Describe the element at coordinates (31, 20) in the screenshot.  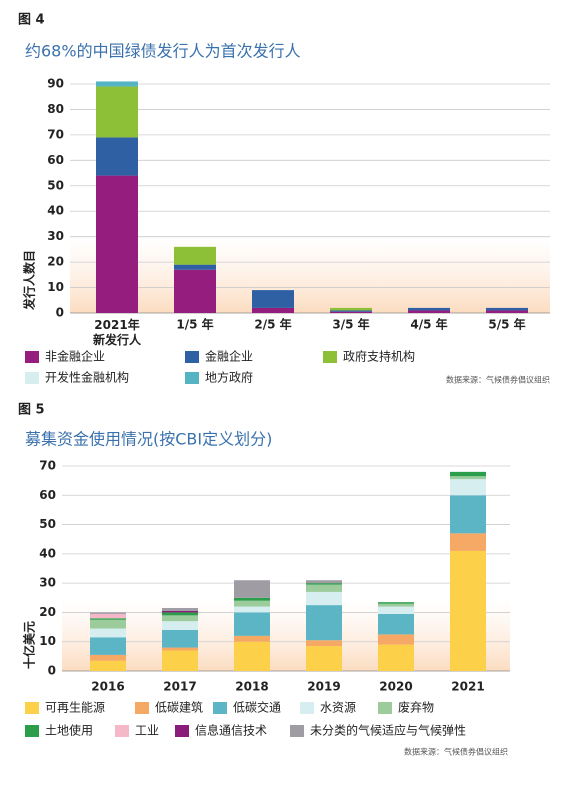
I see `figure-label: 图 4` at that location.